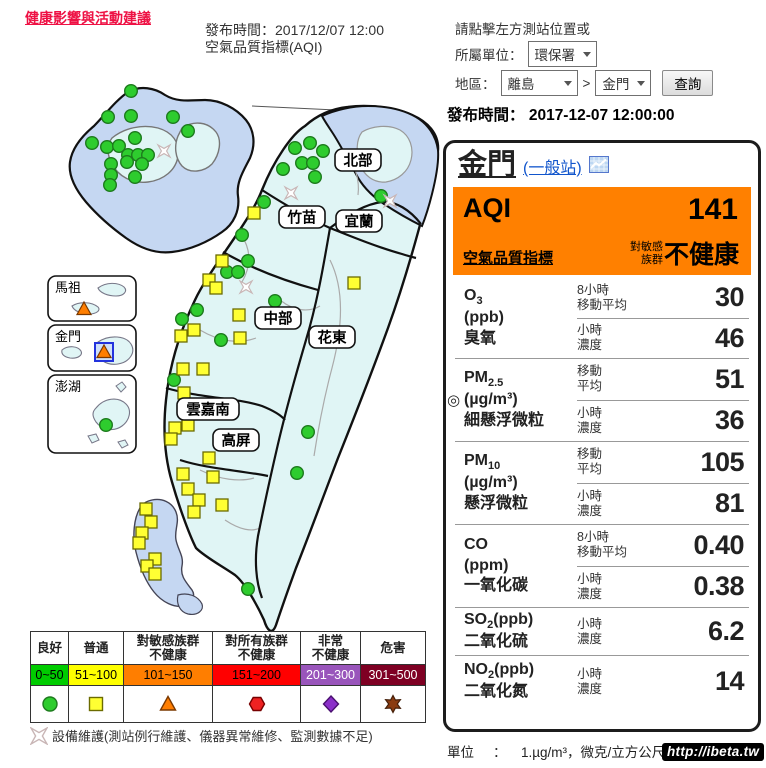 The height and width of the screenshot is (768, 766). Describe the element at coordinates (50, 675) in the screenshot. I see `legend-range: 0~50` at that location.